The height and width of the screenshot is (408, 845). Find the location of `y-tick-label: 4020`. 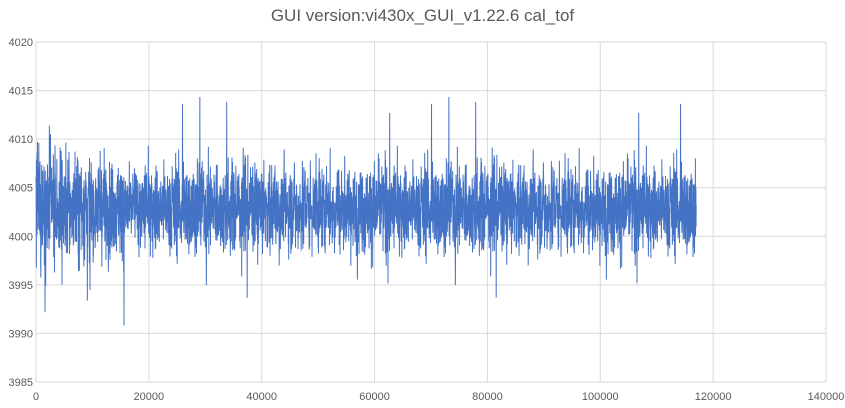

y-tick-label: 4020 is located at coordinates (21, 43).